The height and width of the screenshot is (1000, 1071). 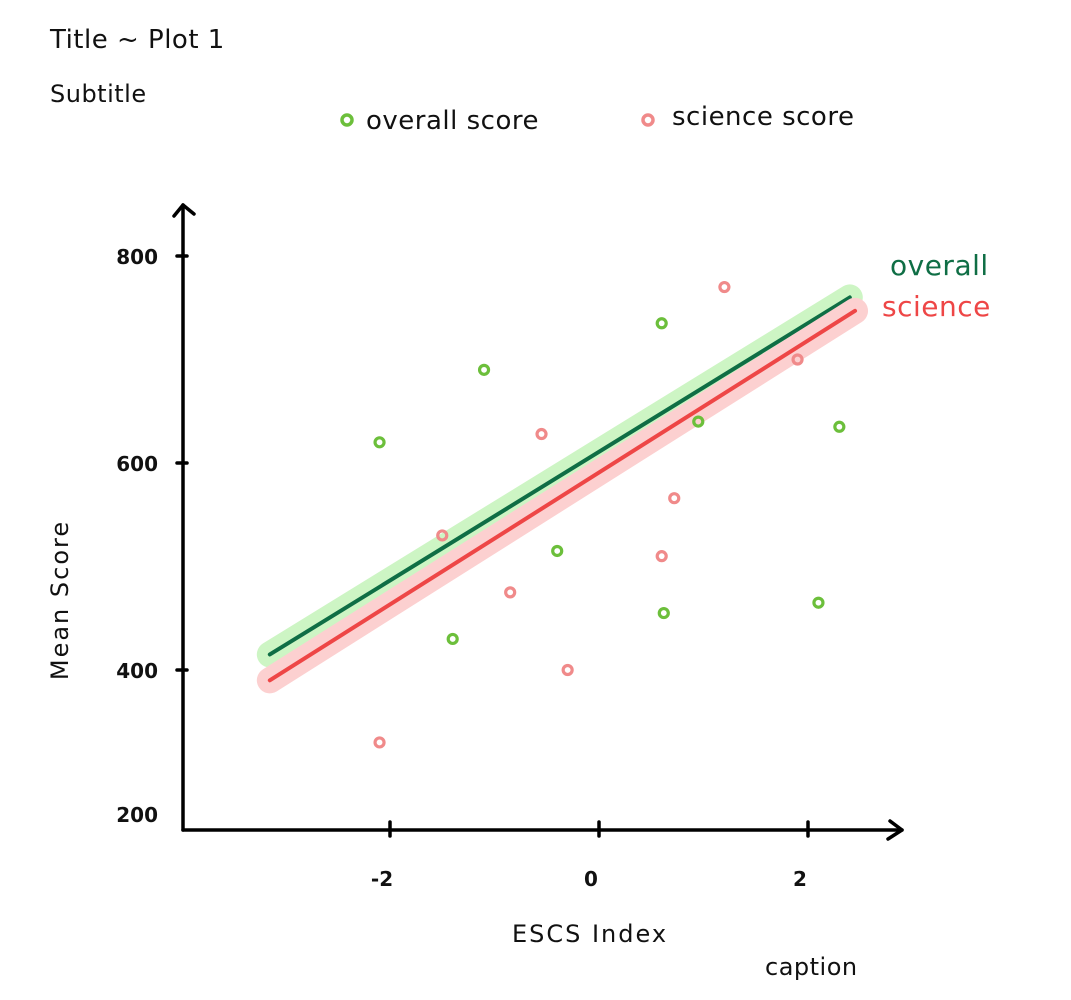 What do you see at coordinates (347, 120) in the screenshot?
I see `legend-marker-overall` at bounding box center [347, 120].